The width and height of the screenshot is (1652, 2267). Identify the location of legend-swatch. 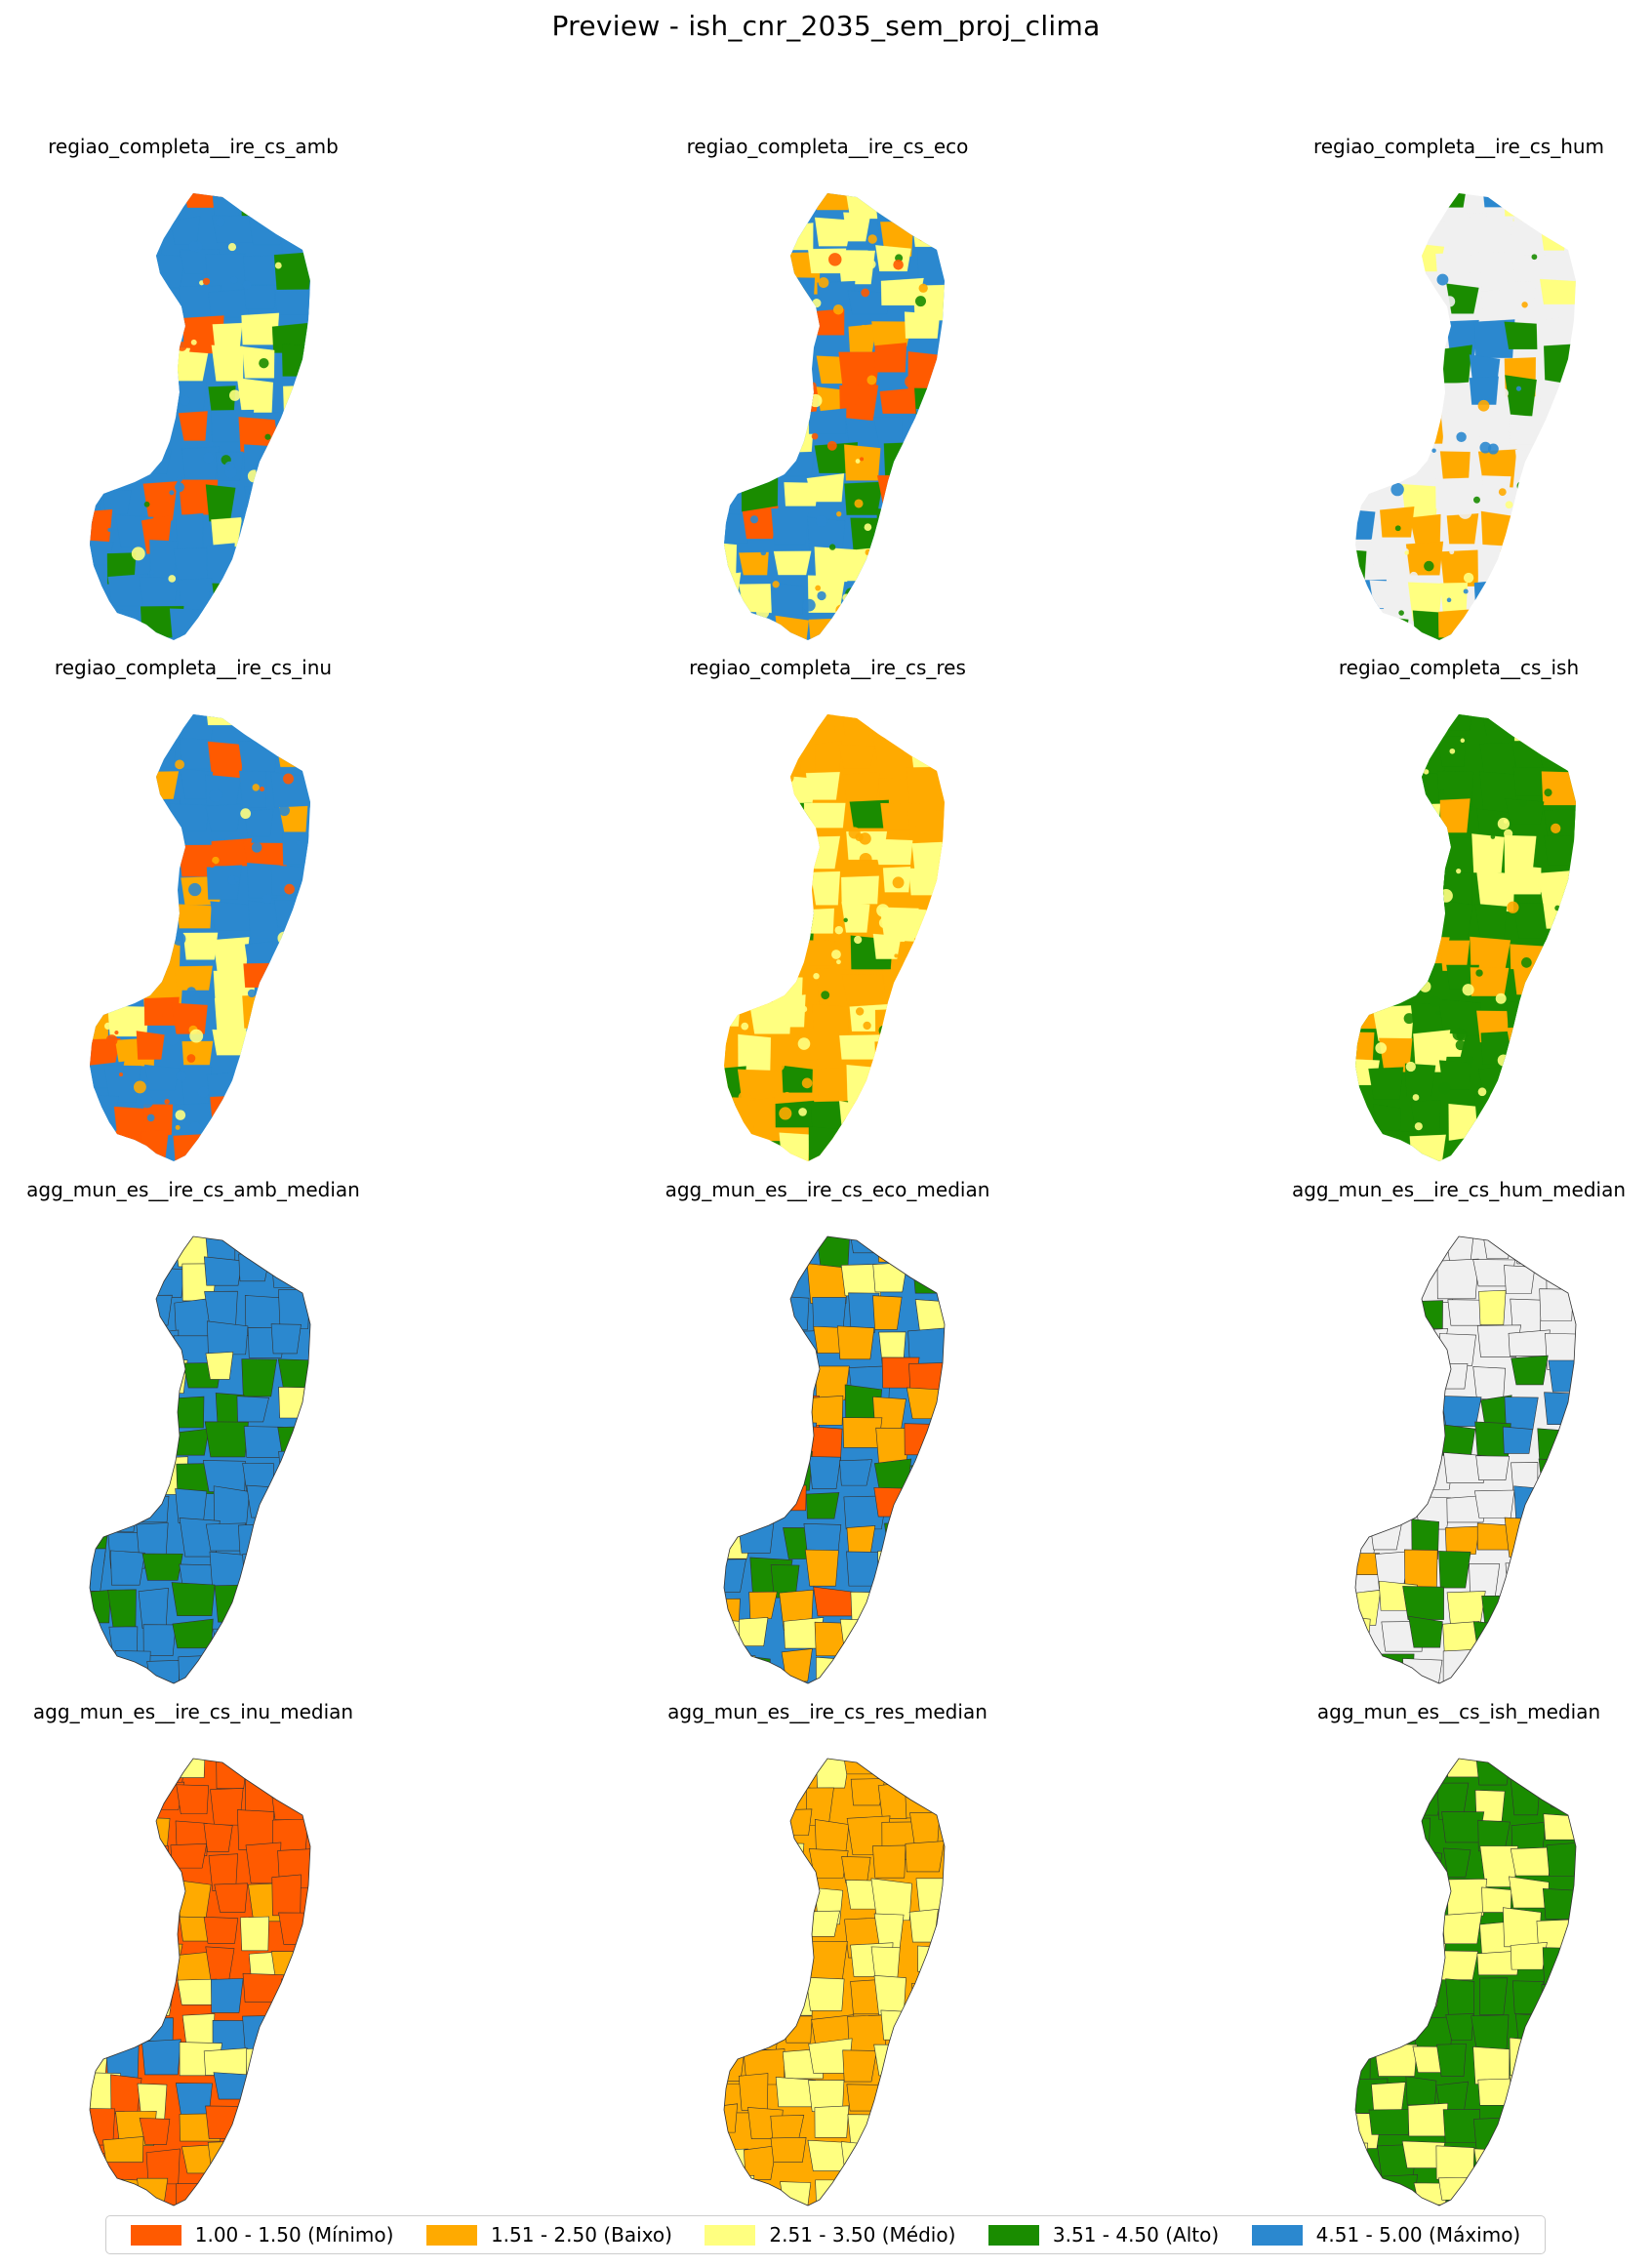
(451, 2235).